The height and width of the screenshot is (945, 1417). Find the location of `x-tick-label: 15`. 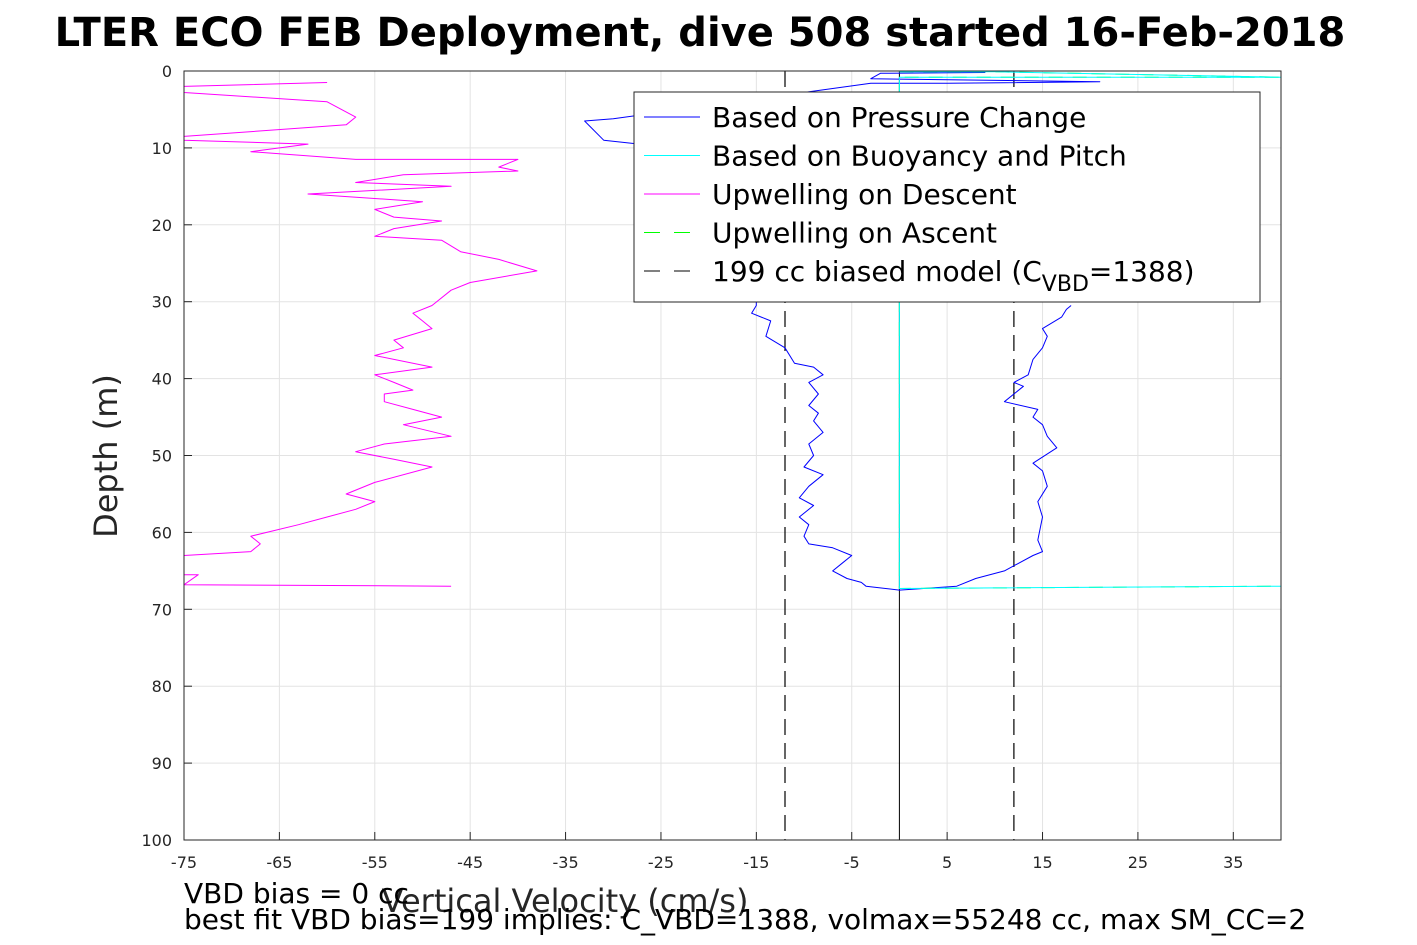

x-tick-label: 15 is located at coordinates (1042, 862).